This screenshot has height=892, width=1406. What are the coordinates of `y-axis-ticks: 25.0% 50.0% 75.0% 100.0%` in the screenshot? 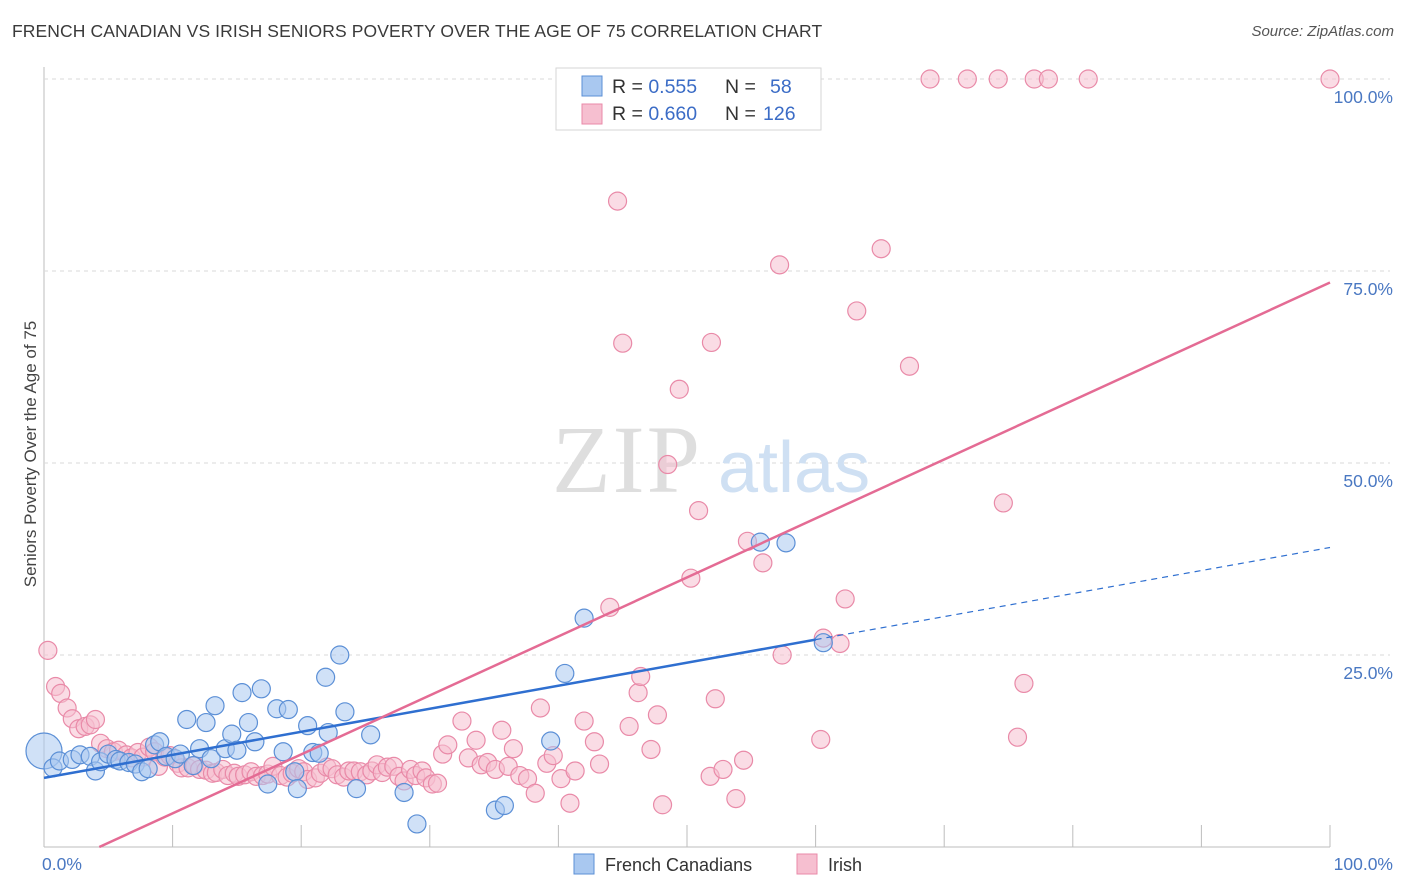 It's located at (1363, 385).